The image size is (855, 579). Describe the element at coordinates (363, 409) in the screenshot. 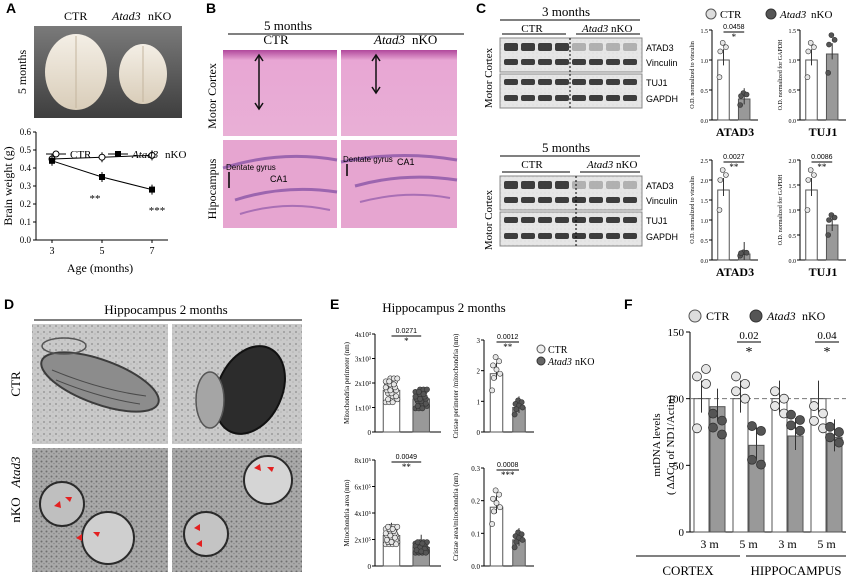

I see `ytick-label: 1x10³` at that location.